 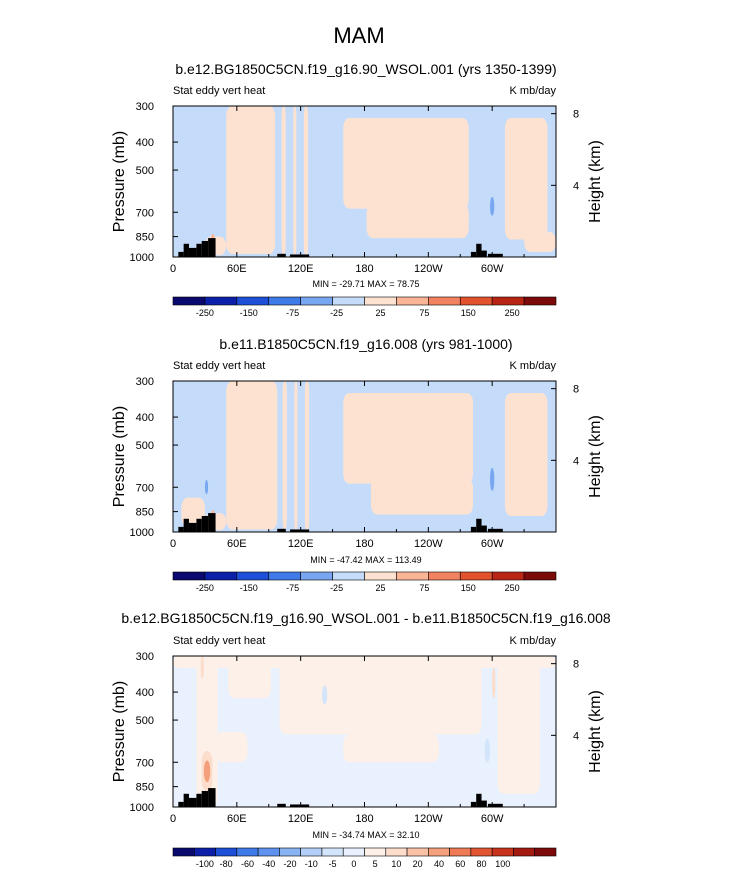 What do you see at coordinates (428, 819) in the screenshot?
I see `x-tick-label: 120W` at bounding box center [428, 819].